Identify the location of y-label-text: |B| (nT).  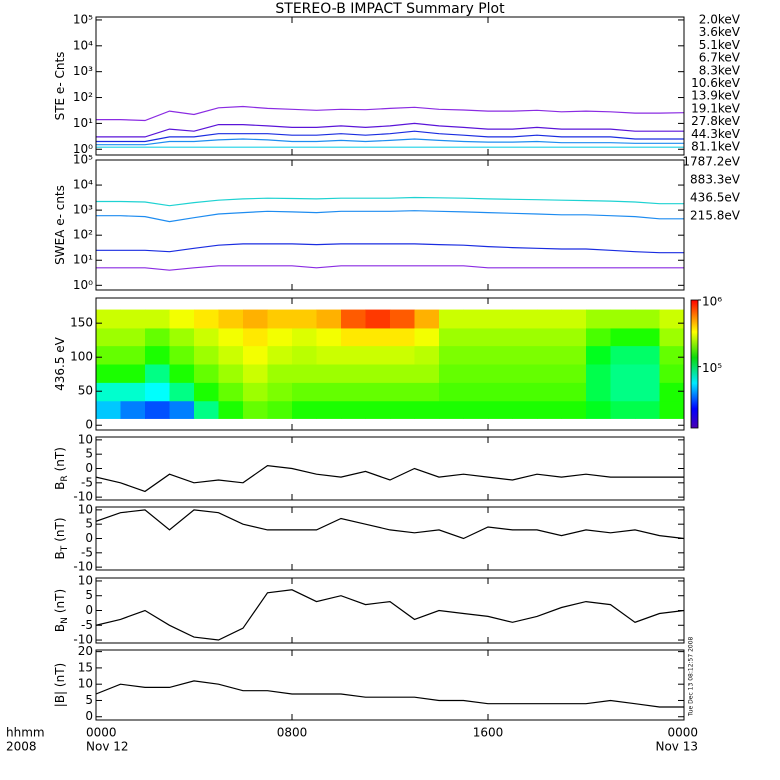
(60, 685).